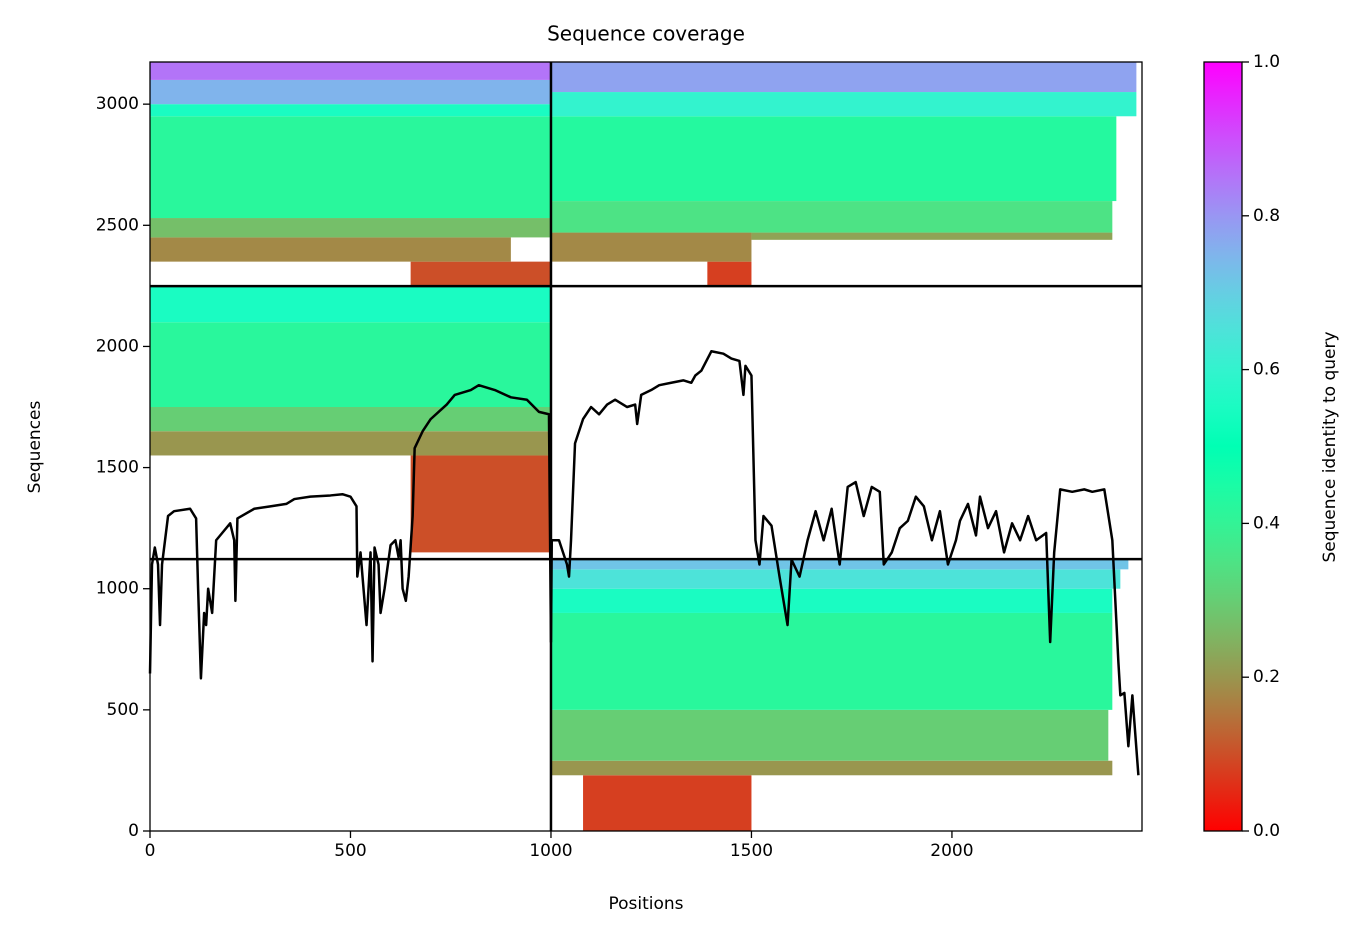  What do you see at coordinates (133, 831) in the screenshot?
I see `y-tick-label: 0` at bounding box center [133, 831].